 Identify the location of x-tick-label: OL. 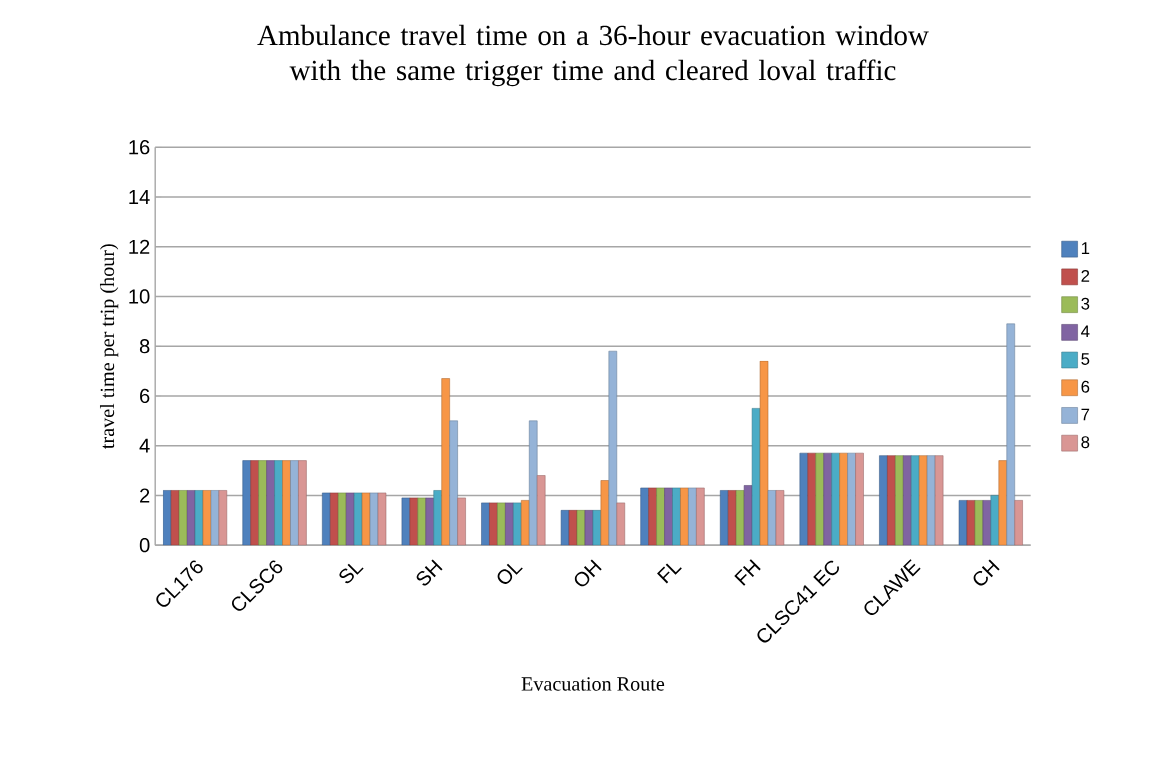
(510, 573).